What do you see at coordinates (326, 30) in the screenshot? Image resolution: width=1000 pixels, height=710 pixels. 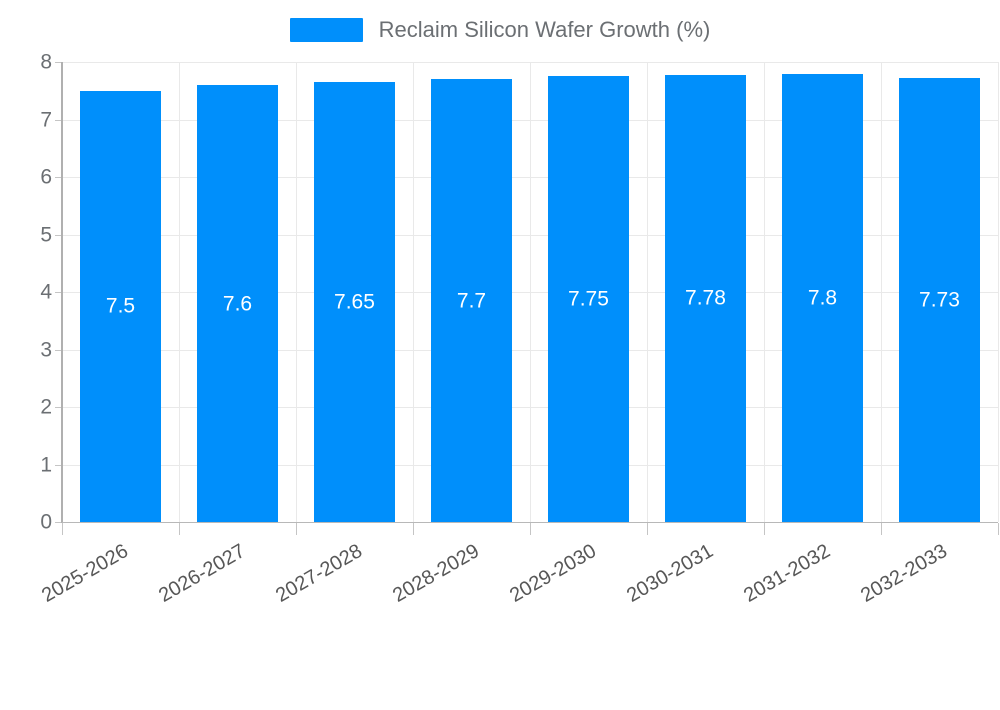 I see `legend-swatch-icon` at bounding box center [326, 30].